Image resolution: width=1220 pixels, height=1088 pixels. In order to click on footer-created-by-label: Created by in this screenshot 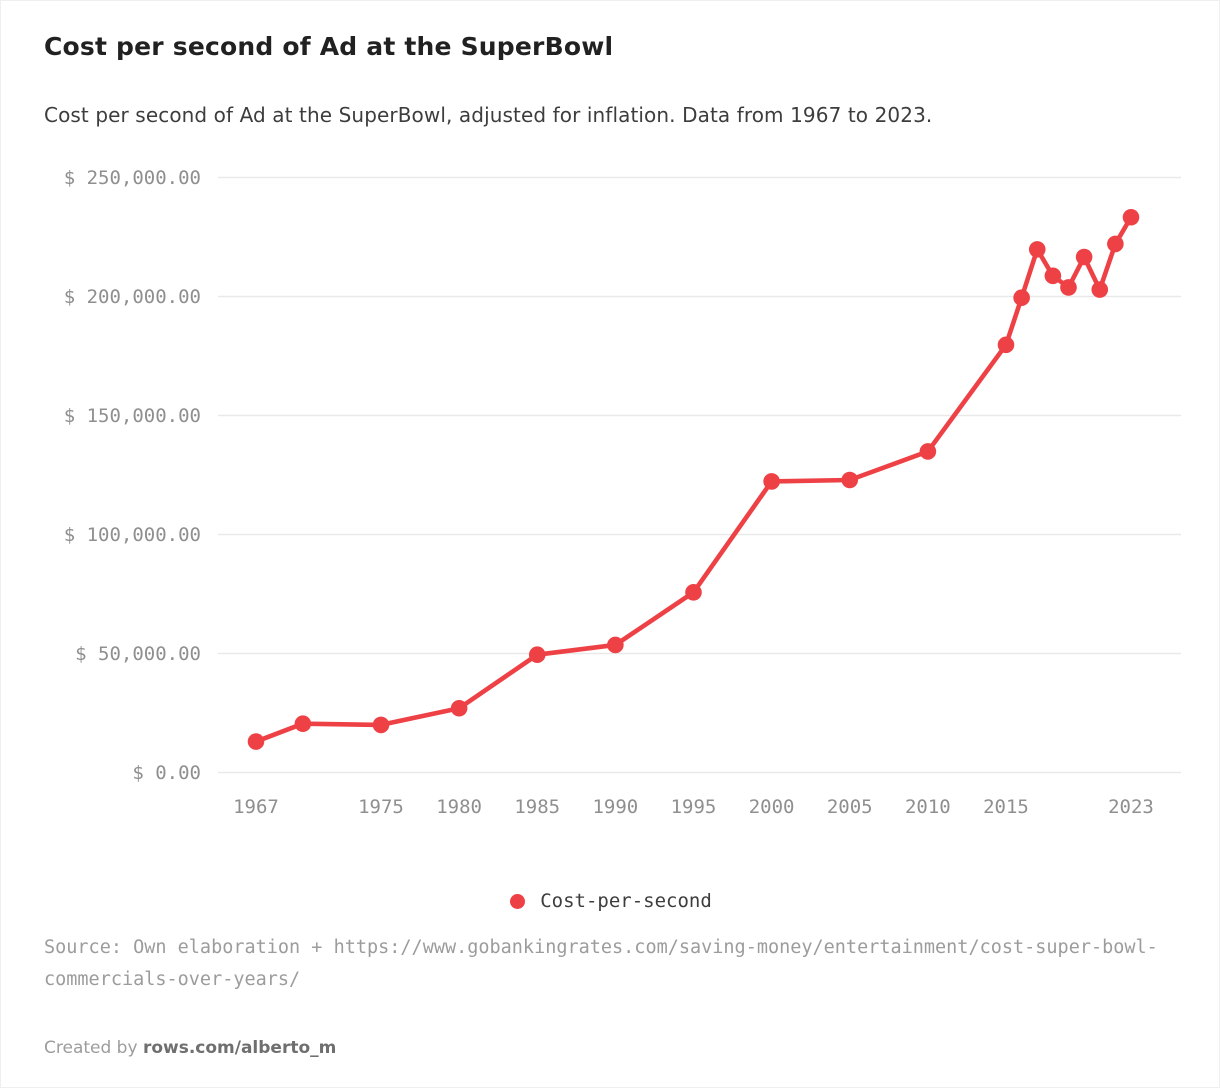, I will do `click(93, 1048)`.